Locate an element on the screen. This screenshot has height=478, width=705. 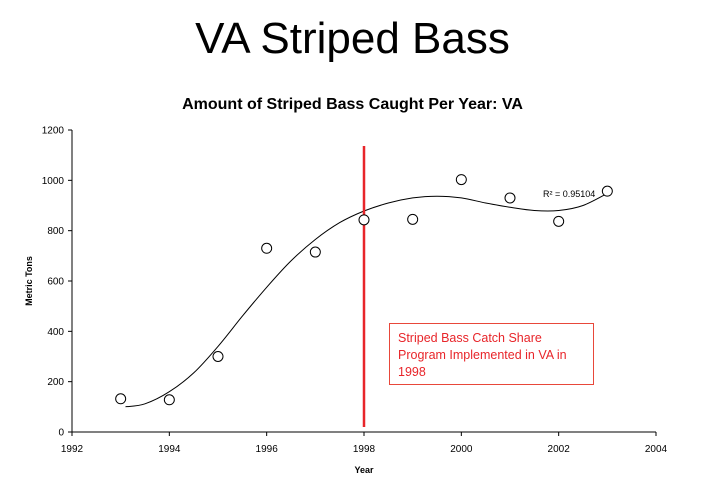
x-tick-label: 2000 is located at coordinates (461, 449).